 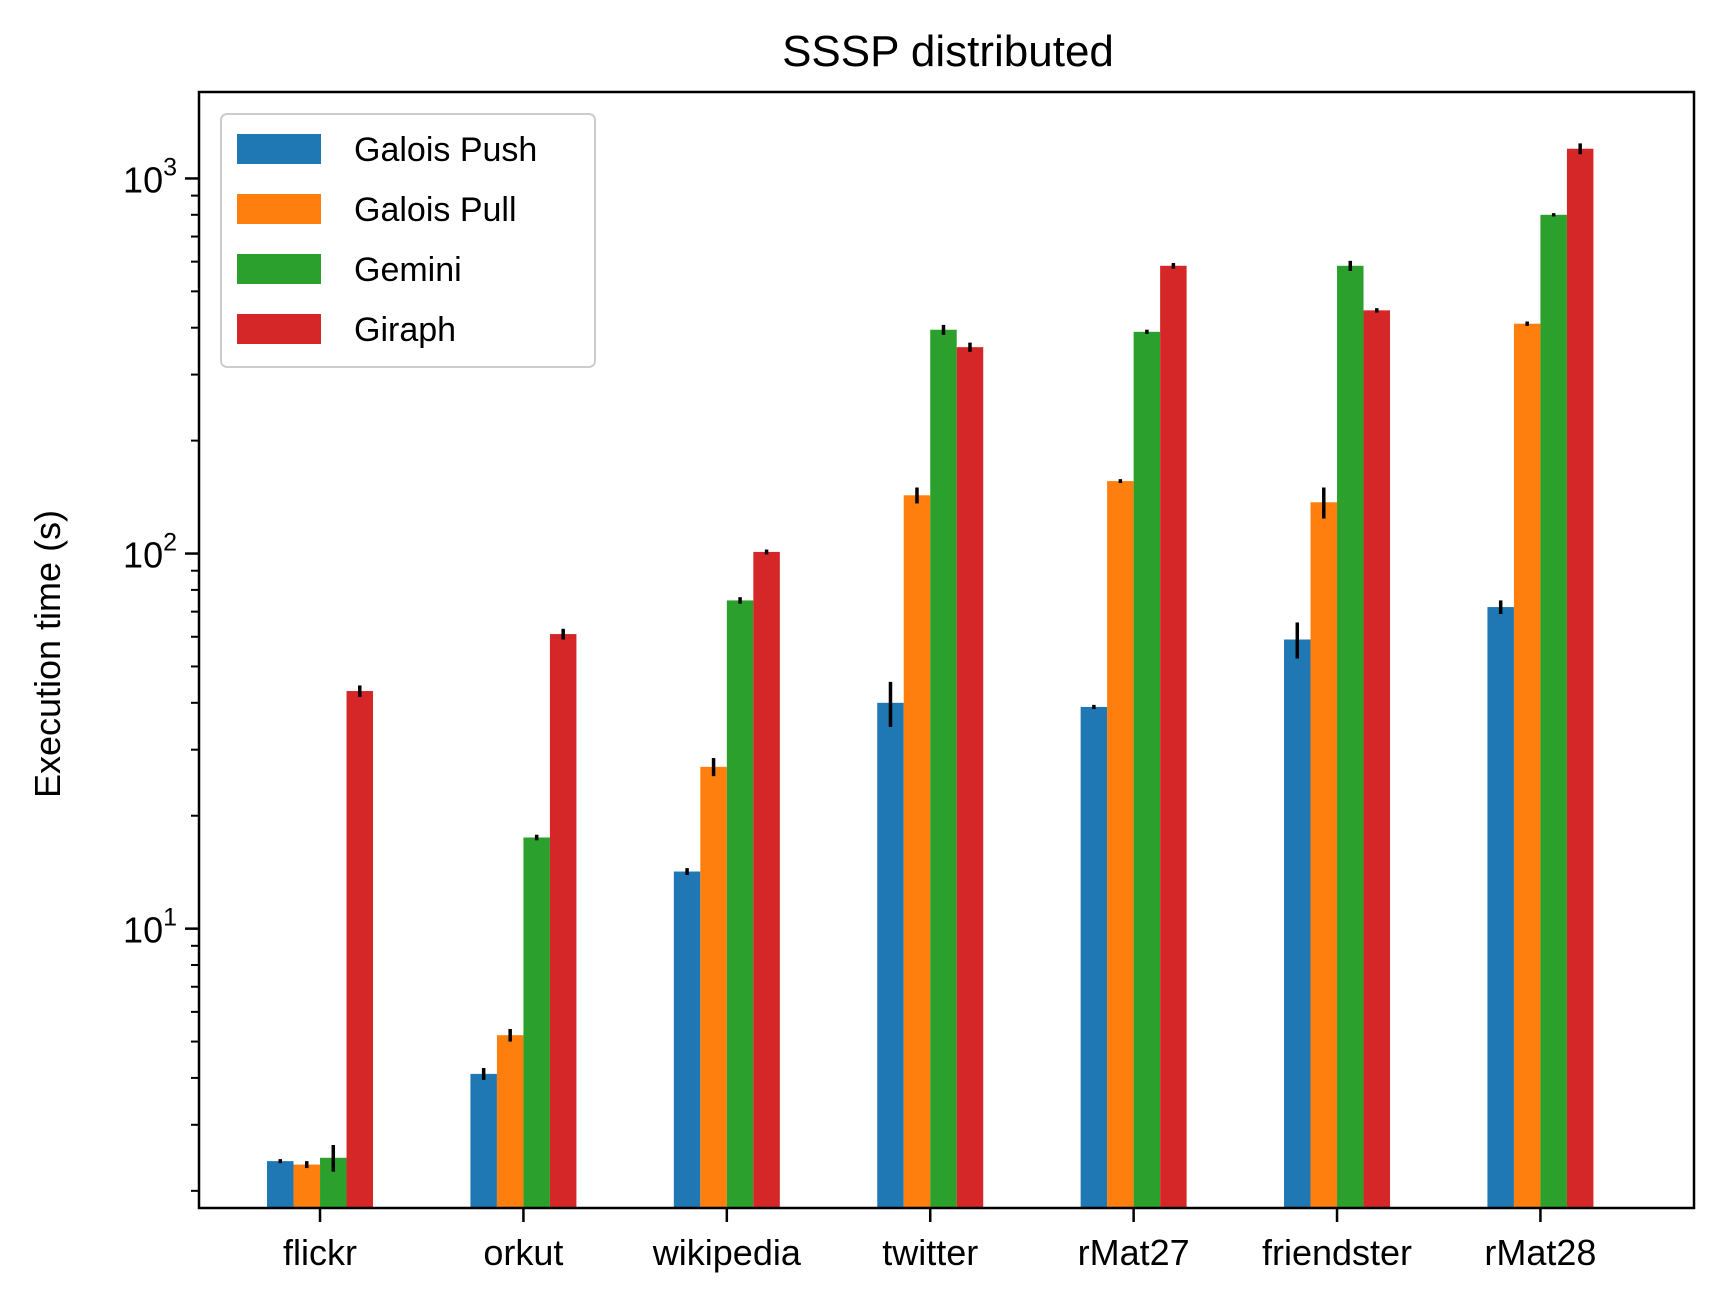 What do you see at coordinates (408, 270) in the screenshot?
I see `legend-label: Gemini` at bounding box center [408, 270].